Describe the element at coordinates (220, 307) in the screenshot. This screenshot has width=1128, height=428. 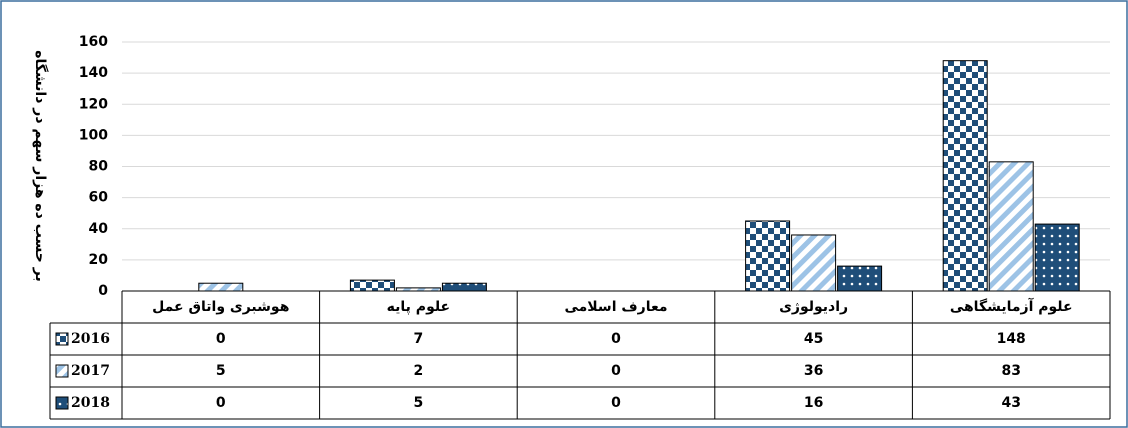
I see `x-tick-label: هوشبری واتاق عمل` at that location.